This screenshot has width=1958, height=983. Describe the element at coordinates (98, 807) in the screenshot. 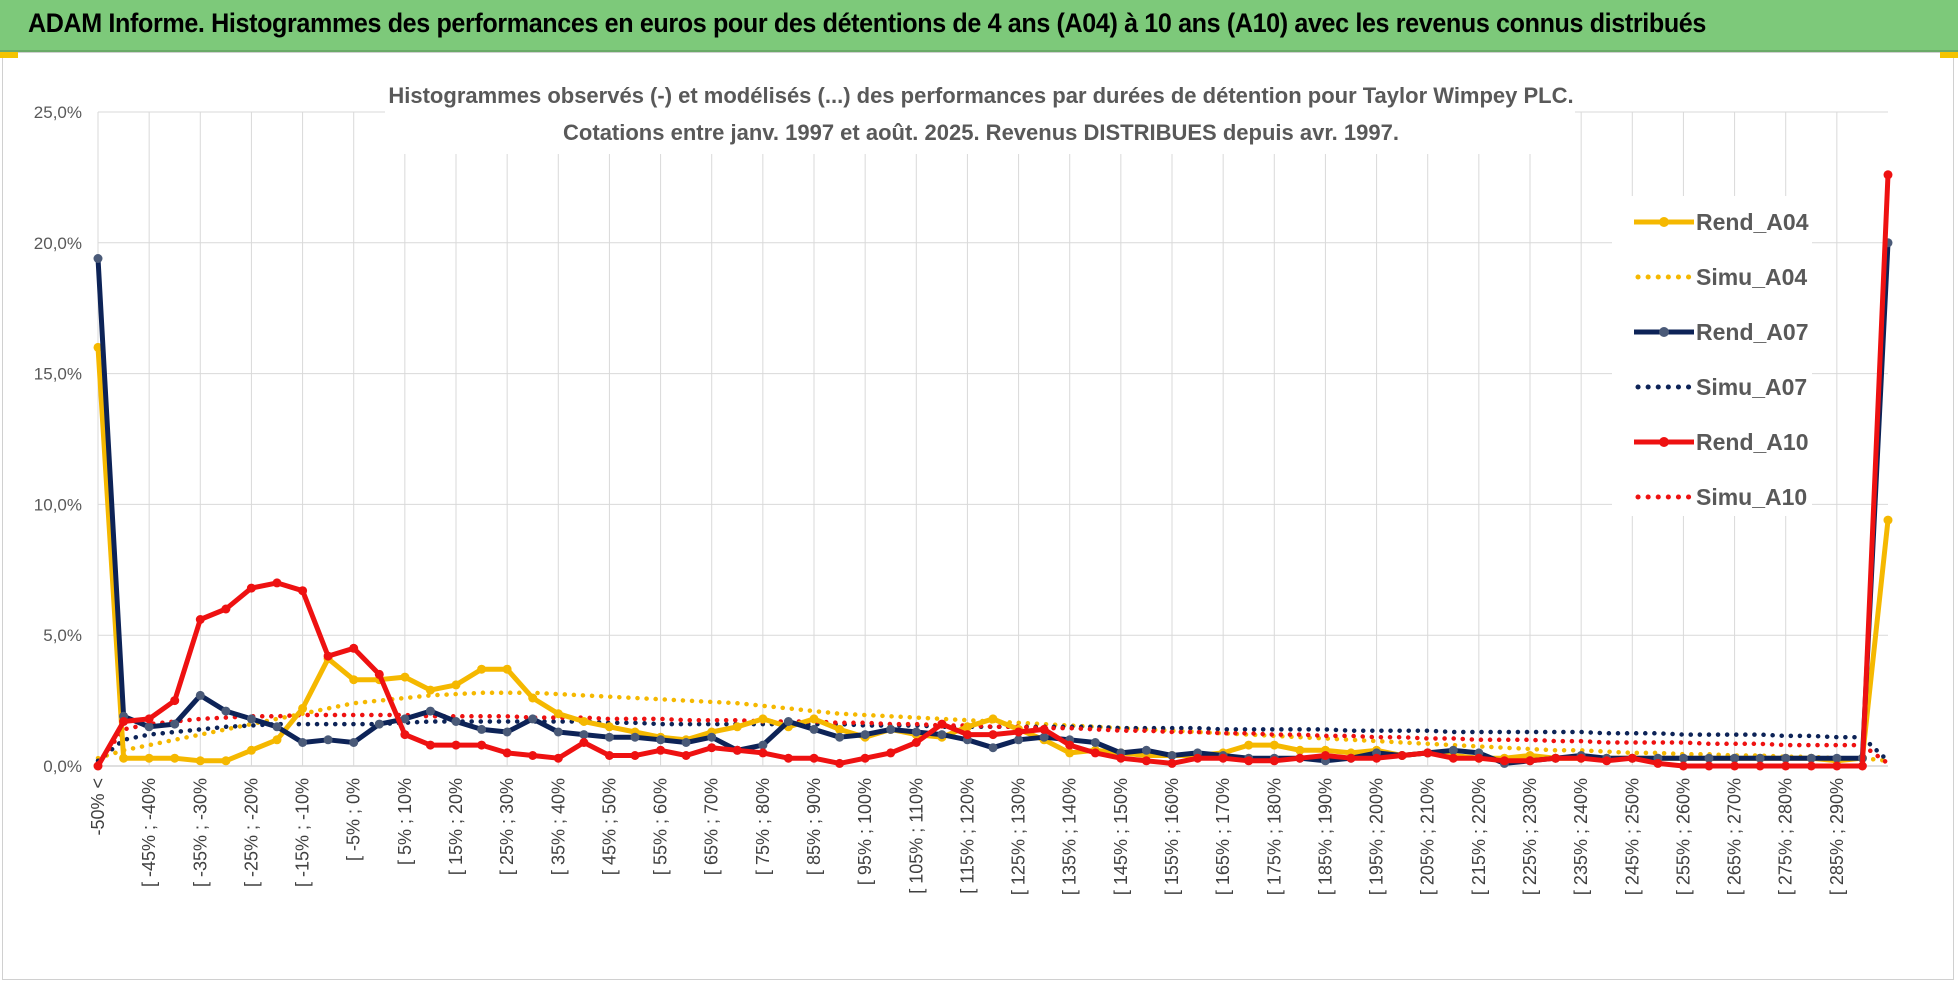

I see `x-tick-label: -50% <` at that location.